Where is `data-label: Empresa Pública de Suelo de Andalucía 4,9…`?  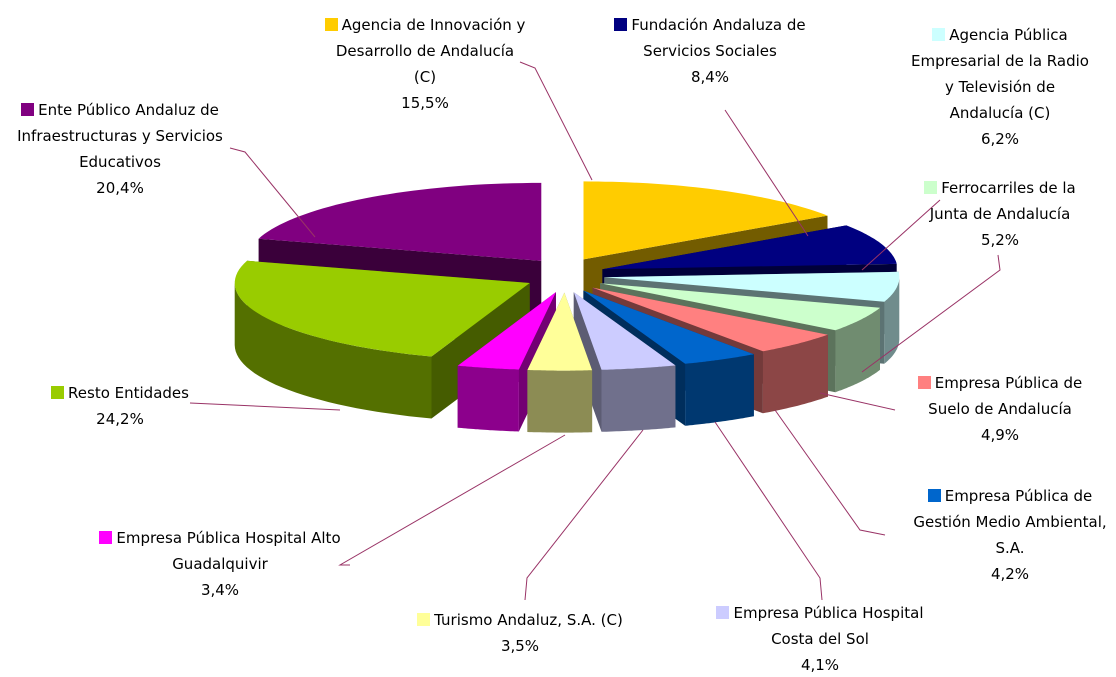
data-label: Empresa Pública de Suelo de Andalucía 4,9… is located at coordinates (1000, 409).